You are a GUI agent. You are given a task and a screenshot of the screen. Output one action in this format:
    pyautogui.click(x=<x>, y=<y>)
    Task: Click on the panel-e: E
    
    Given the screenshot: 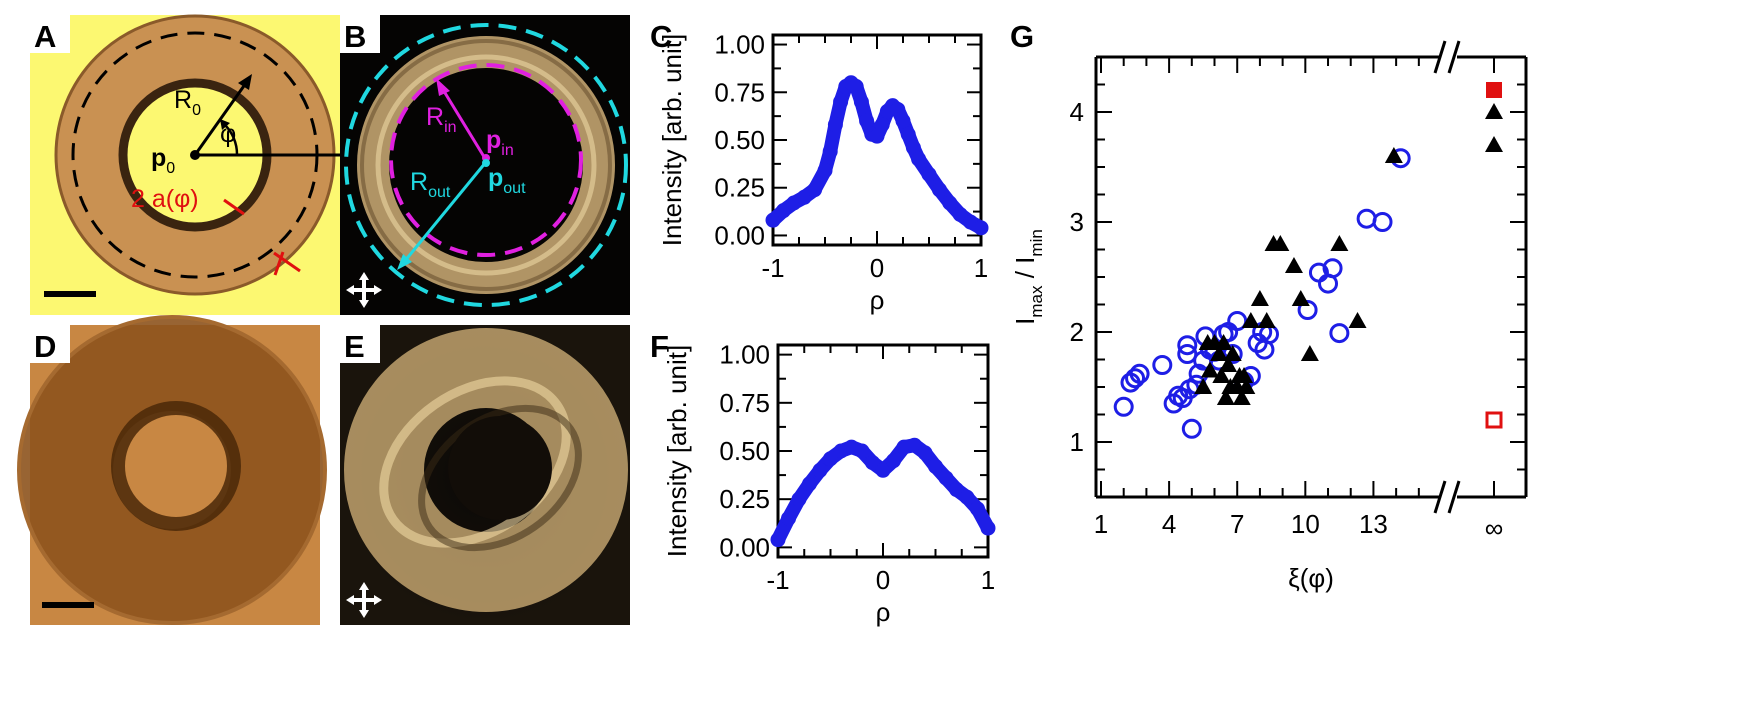 What is the action you would take?
    pyautogui.click(x=485, y=475)
    